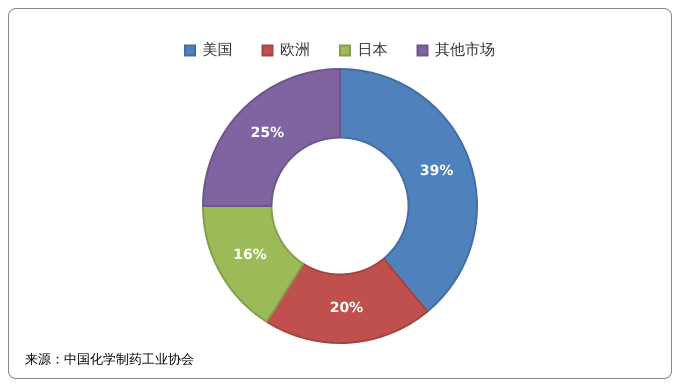 The height and width of the screenshot is (387, 680). What do you see at coordinates (217, 49) in the screenshot?
I see `legend-label: 美国` at bounding box center [217, 49].